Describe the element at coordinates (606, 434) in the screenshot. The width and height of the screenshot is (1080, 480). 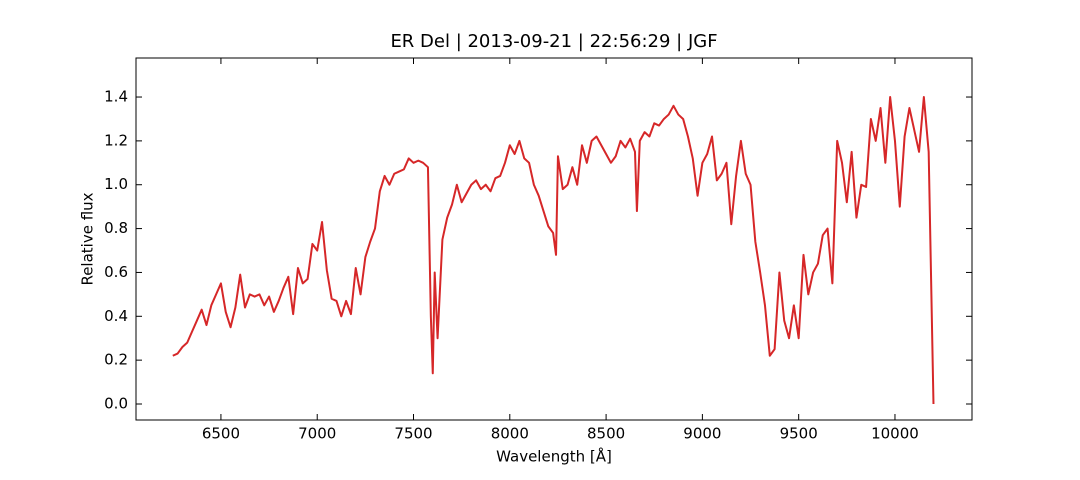
I see `x-tick-label: 8500` at that location.